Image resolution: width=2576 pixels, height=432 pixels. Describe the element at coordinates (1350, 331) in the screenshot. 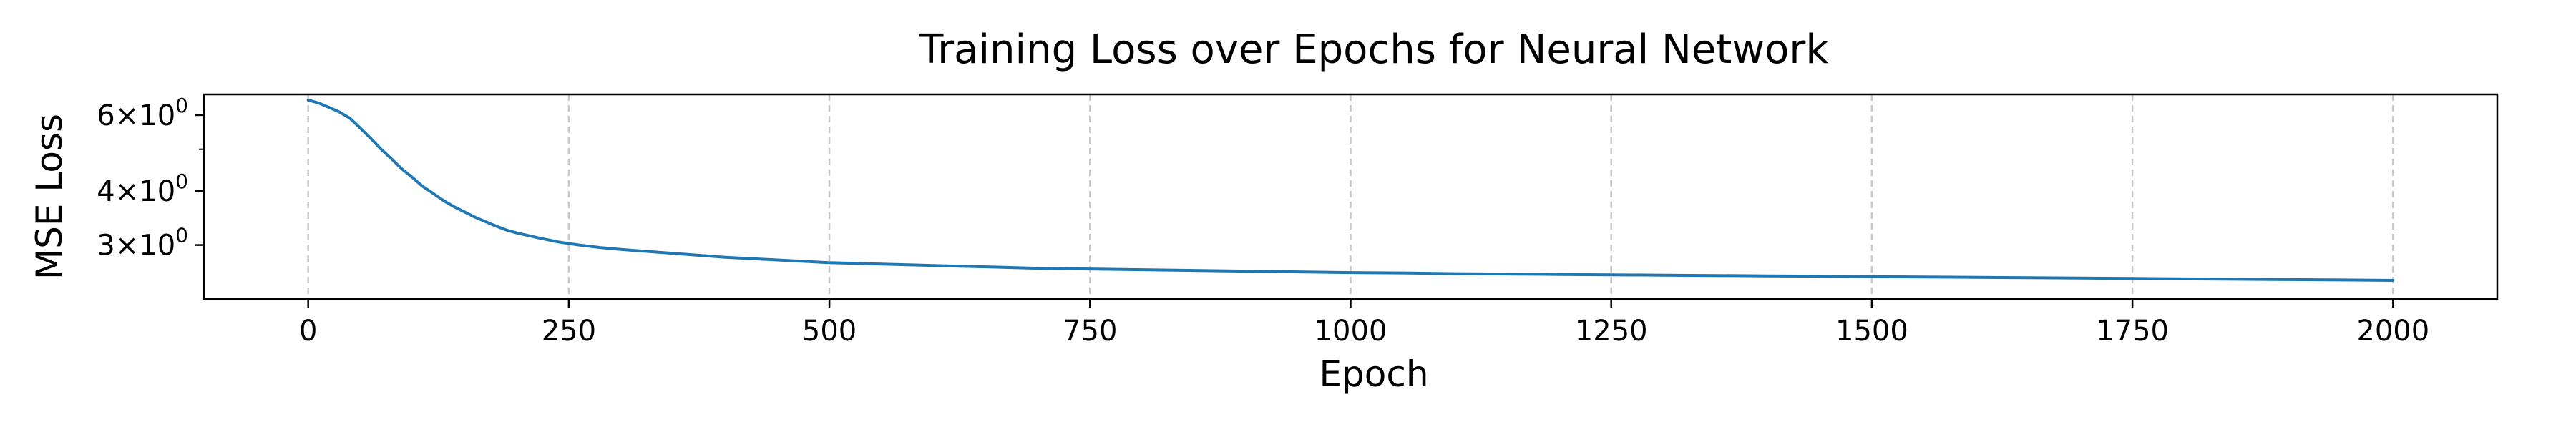

I see `x-tick-label-1000: 1000` at that location.